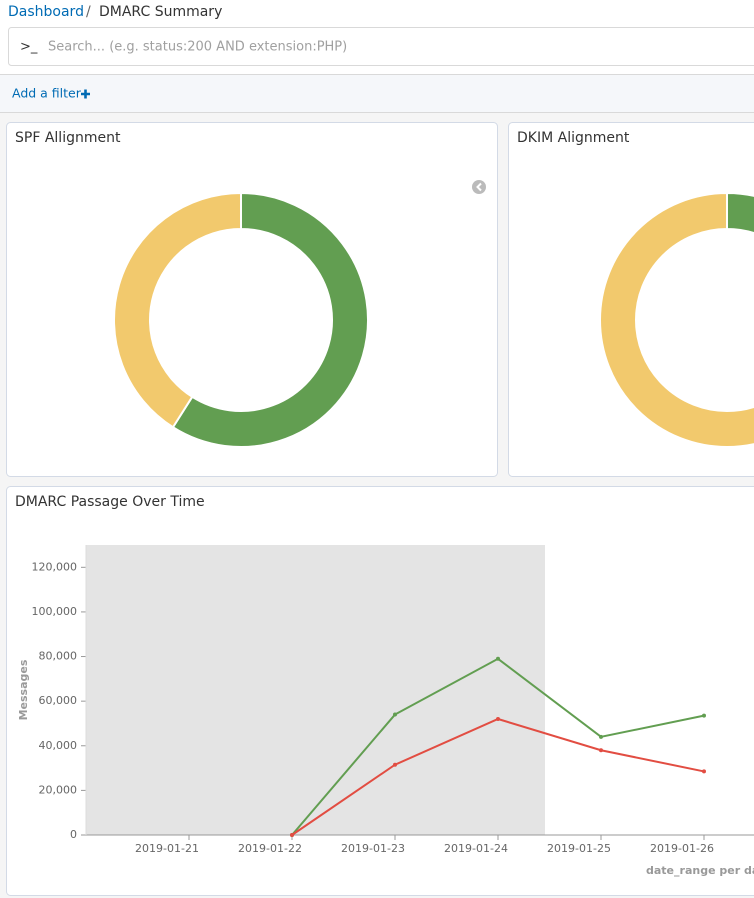 This screenshot has height=898, width=754. What do you see at coordinates (160, 12) in the screenshot?
I see `breadcrumb-current: DMARC Summary` at bounding box center [160, 12].